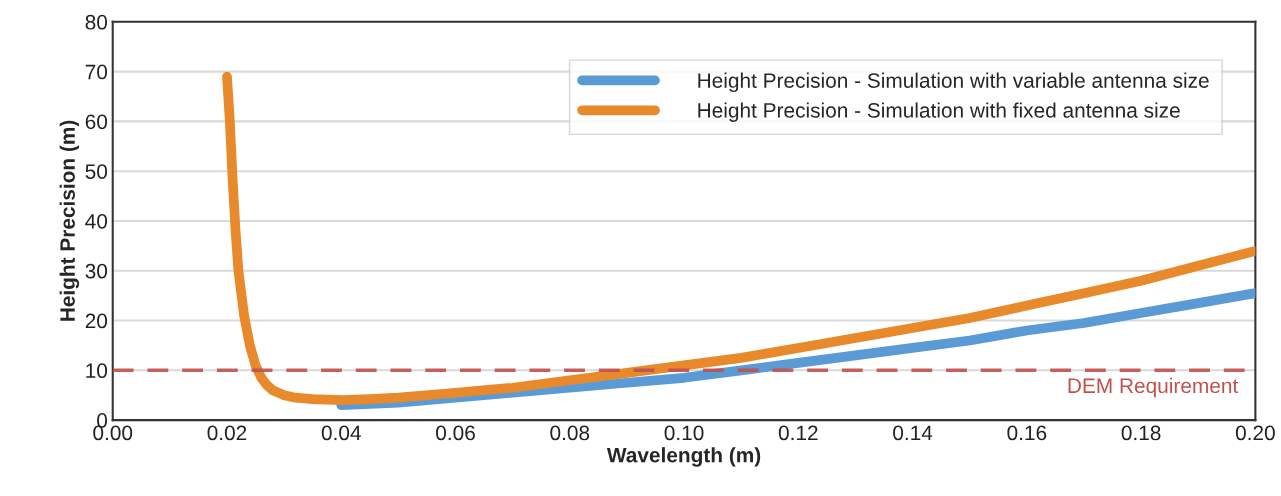 Image resolution: width=1281 pixels, height=496 pixels. Describe the element at coordinates (939, 112) in the screenshot. I see `legend-label: Height Precision - Simulation with fixed antenna size` at that location.